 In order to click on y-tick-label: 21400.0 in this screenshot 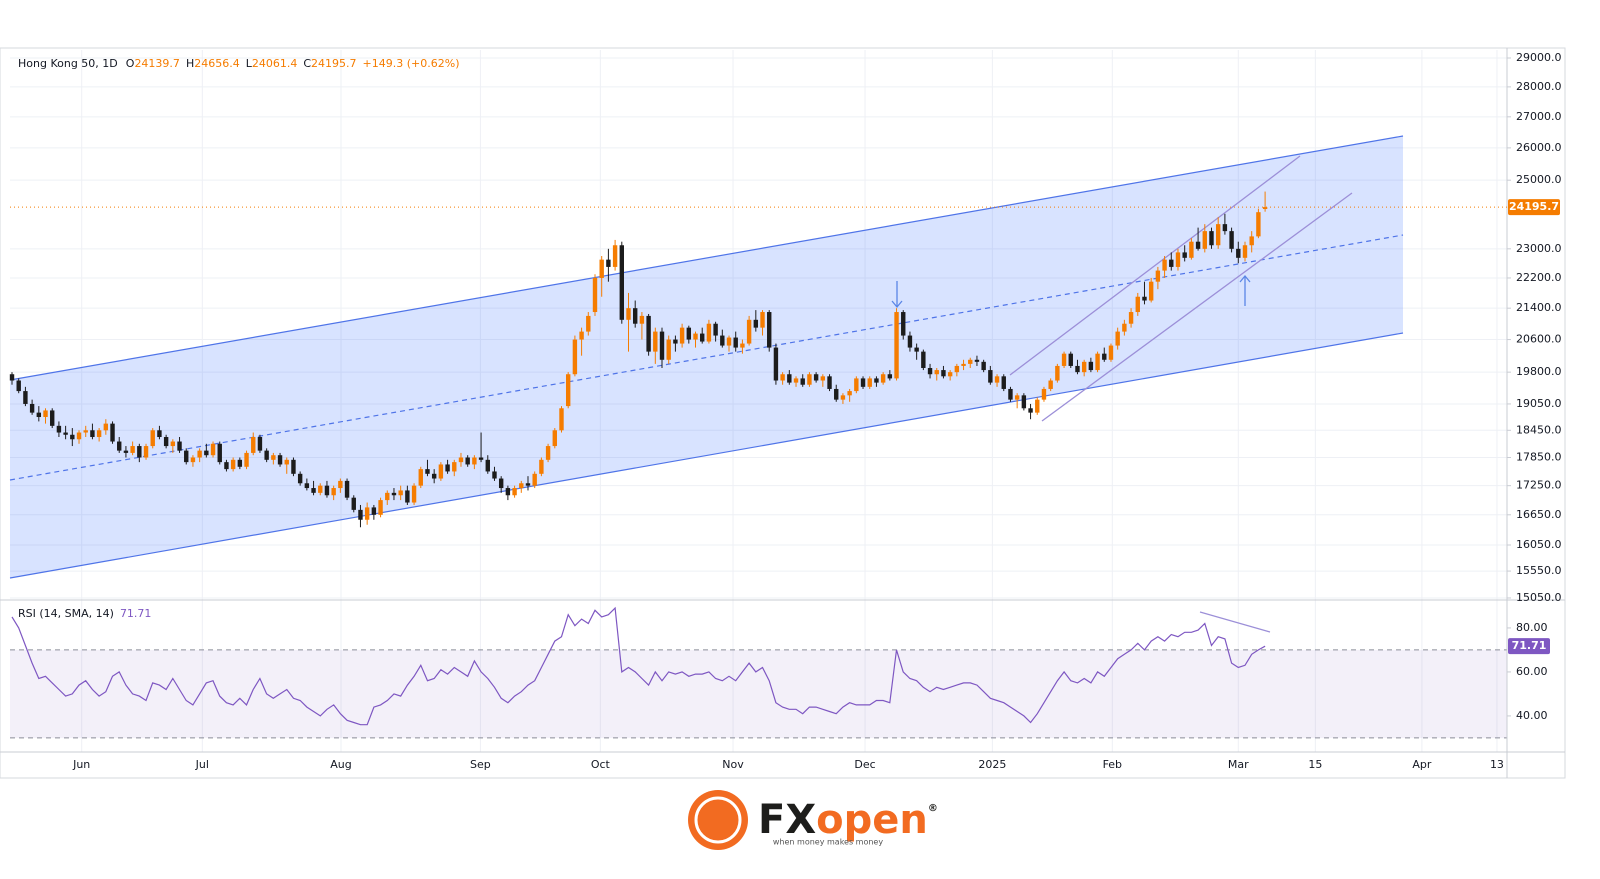, I will do `click(1539, 307)`.